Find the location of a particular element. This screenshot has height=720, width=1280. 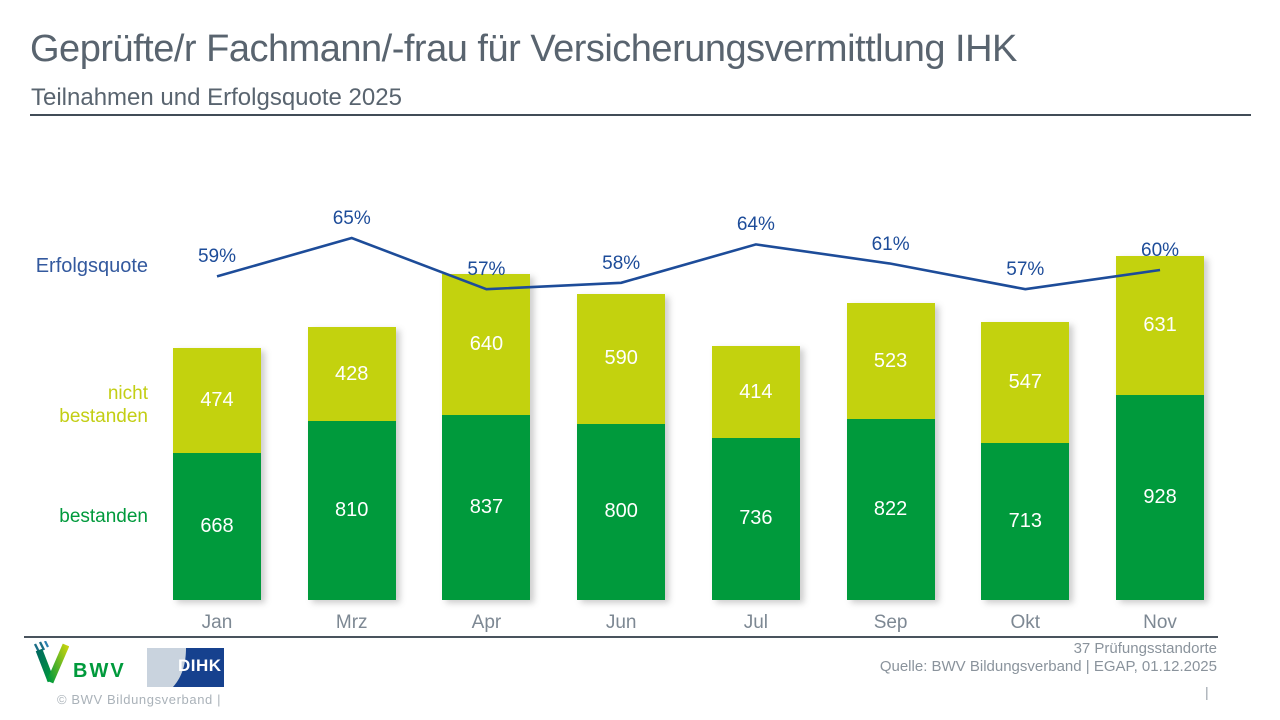

bar-apr: 640 837 is located at coordinates (486, 437).